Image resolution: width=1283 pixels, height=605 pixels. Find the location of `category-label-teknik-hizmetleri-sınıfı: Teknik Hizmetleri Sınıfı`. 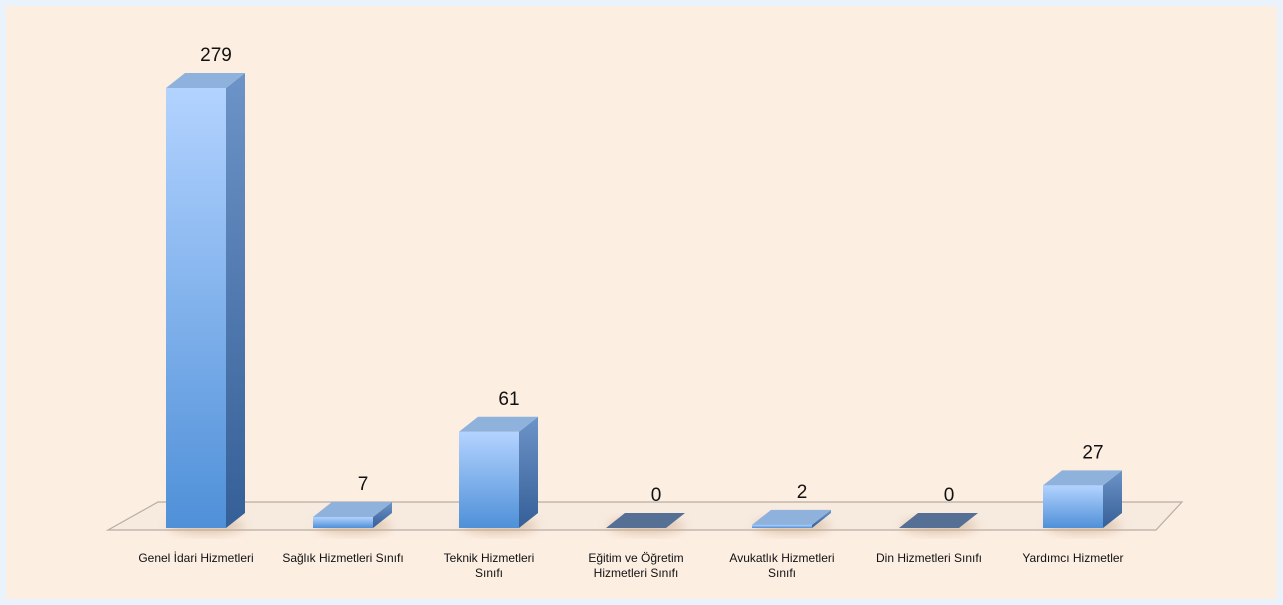

category-label-teknik-hizmetleri-sınıfı: Teknik Hizmetleri Sınıfı is located at coordinates (489, 565).